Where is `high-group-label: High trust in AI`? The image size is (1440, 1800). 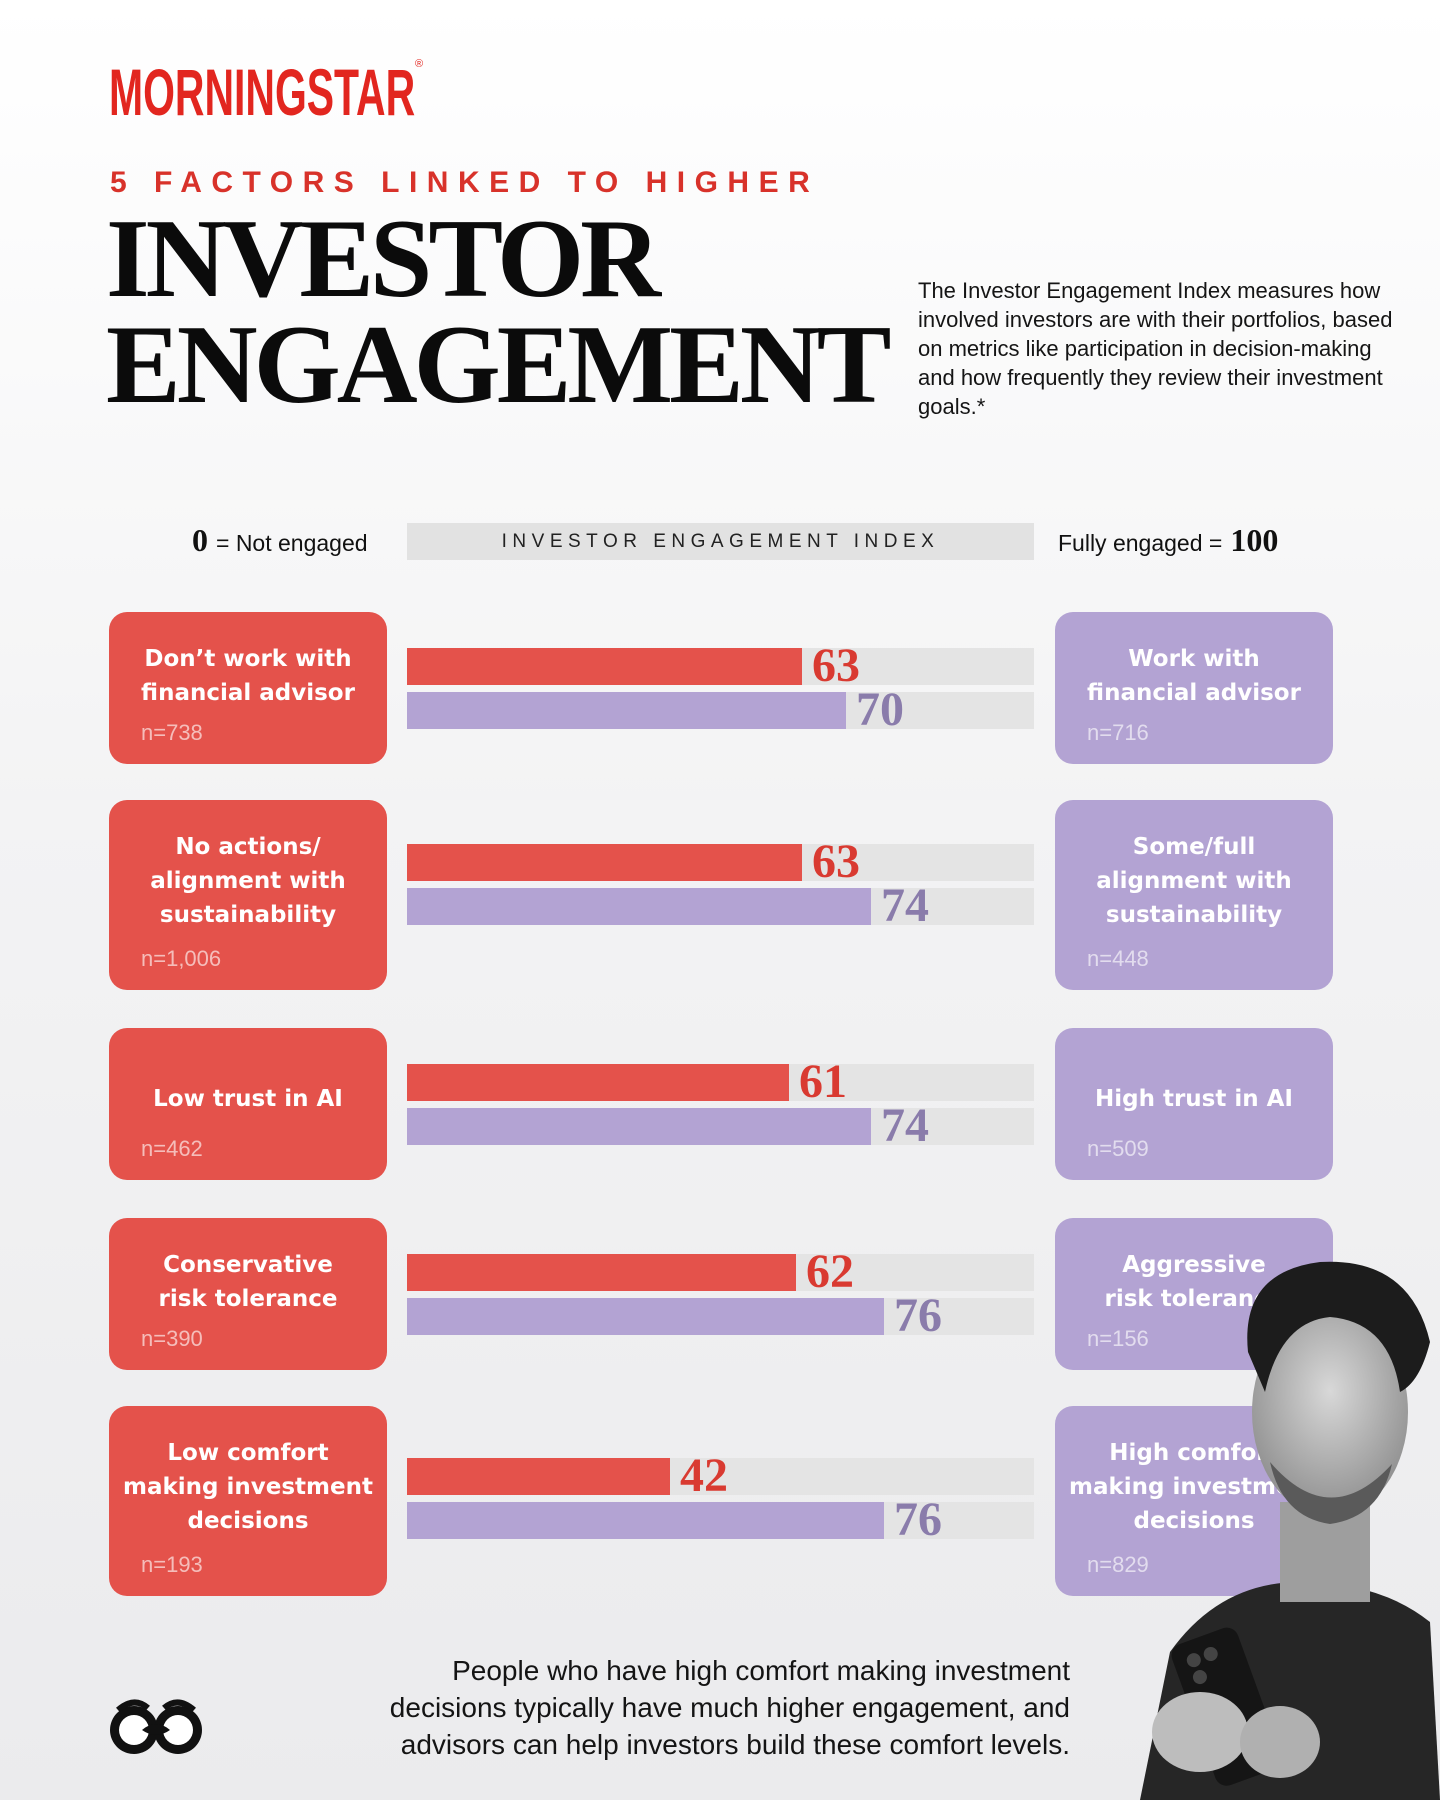 high-group-label: High trust in AI is located at coordinates (1193, 1099).